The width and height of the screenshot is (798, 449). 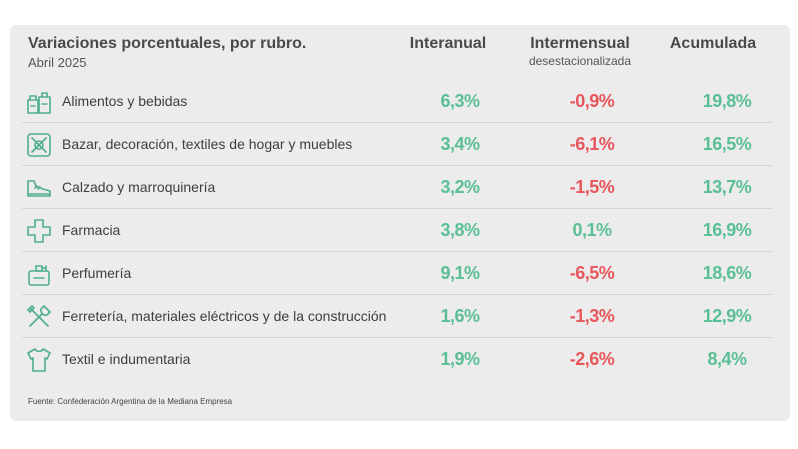 I want to click on acumulada-value: 8,4%, so click(x=727, y=359).